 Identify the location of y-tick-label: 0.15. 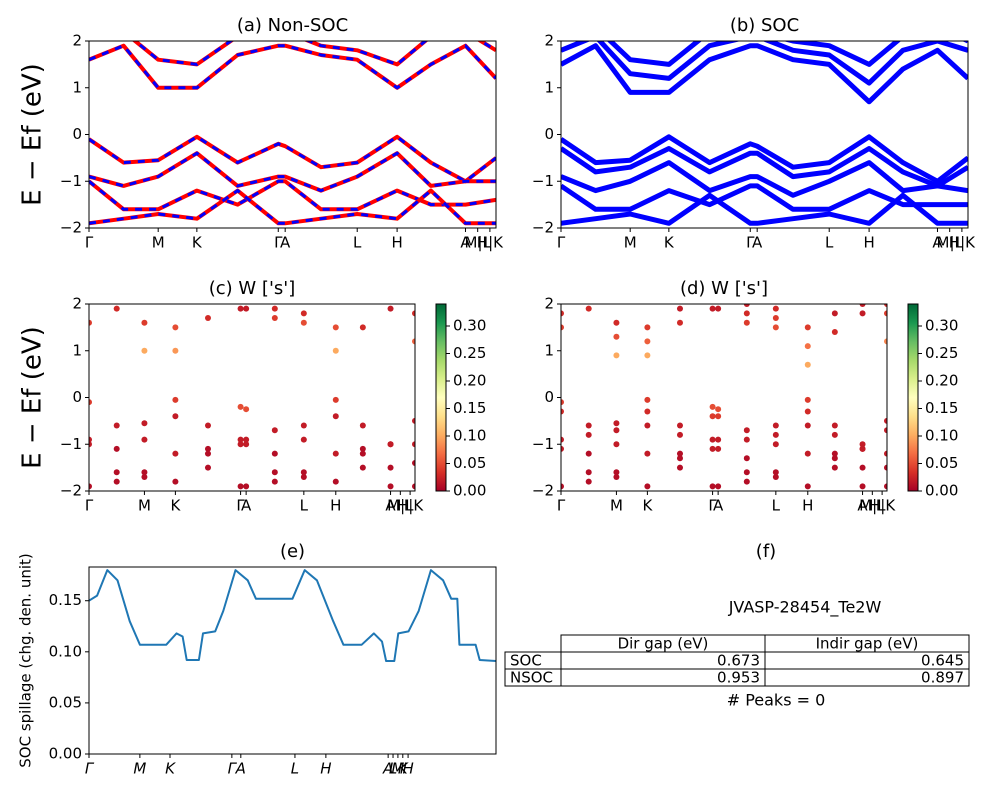
(65, 600).